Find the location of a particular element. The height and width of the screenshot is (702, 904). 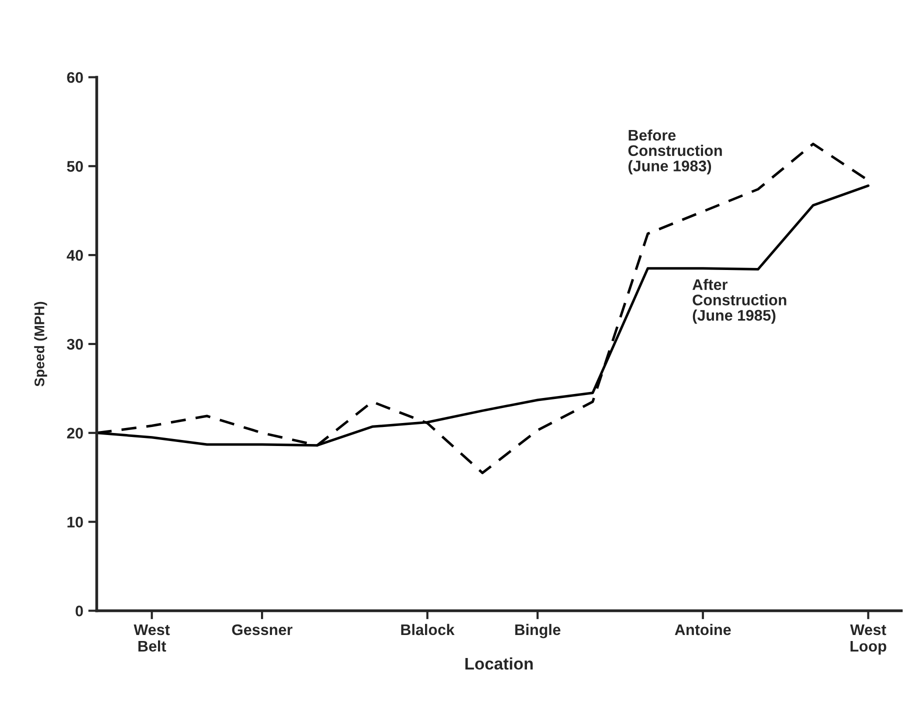

annotation: Before Construction (June 1983) is located at coordinates (675, 151).